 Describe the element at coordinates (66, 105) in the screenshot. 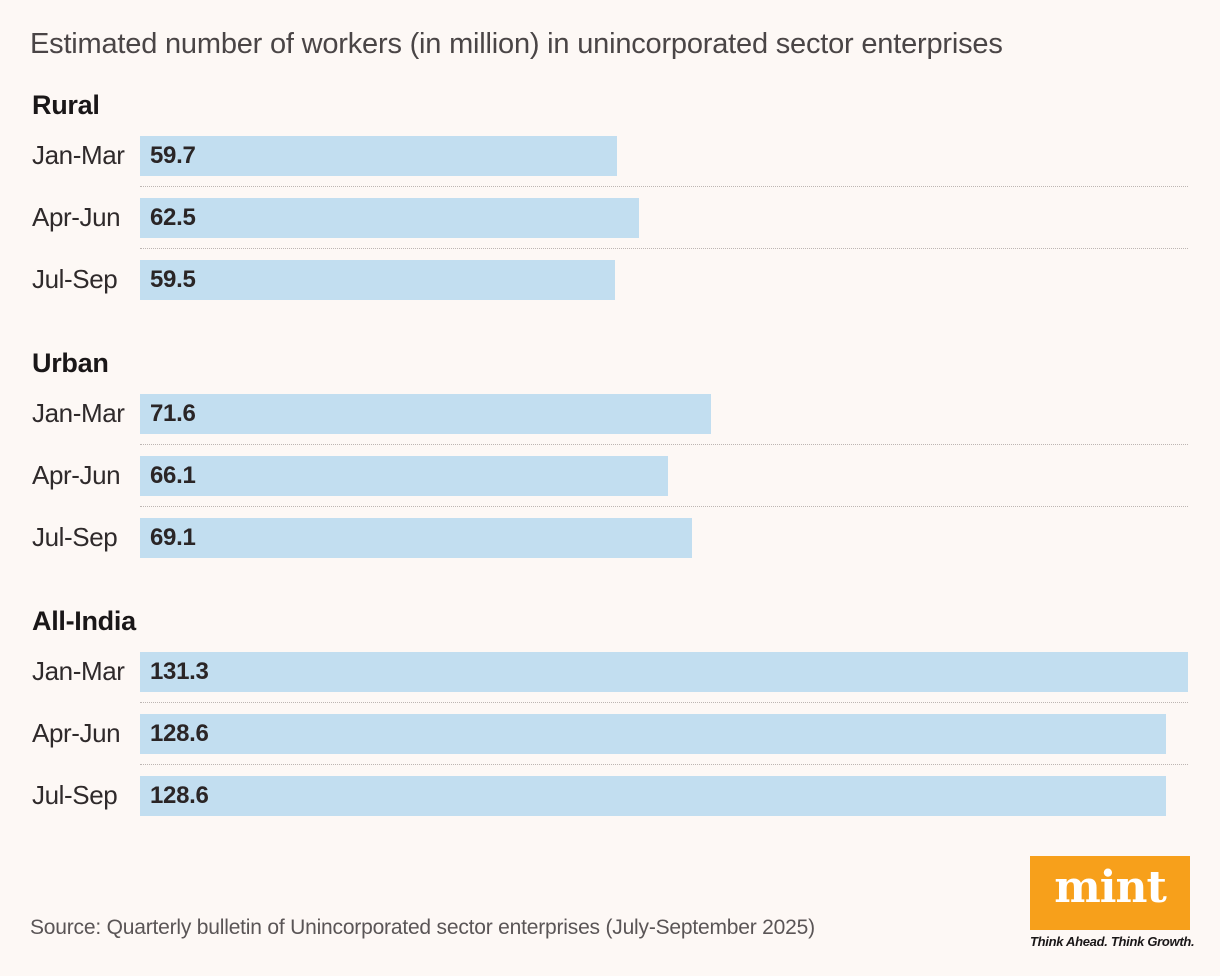

I see `group-title-rural: Rural` at that location.